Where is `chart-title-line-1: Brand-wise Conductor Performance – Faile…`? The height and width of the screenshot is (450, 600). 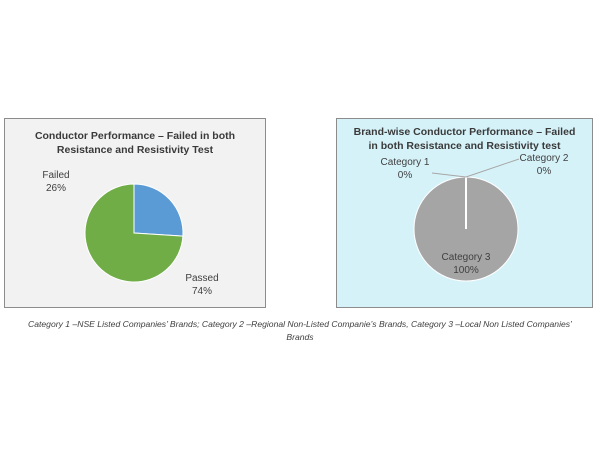 chart-title-line-1: Brand-wise Conductor Performance – Faile… is located at coordinates (464, 132).